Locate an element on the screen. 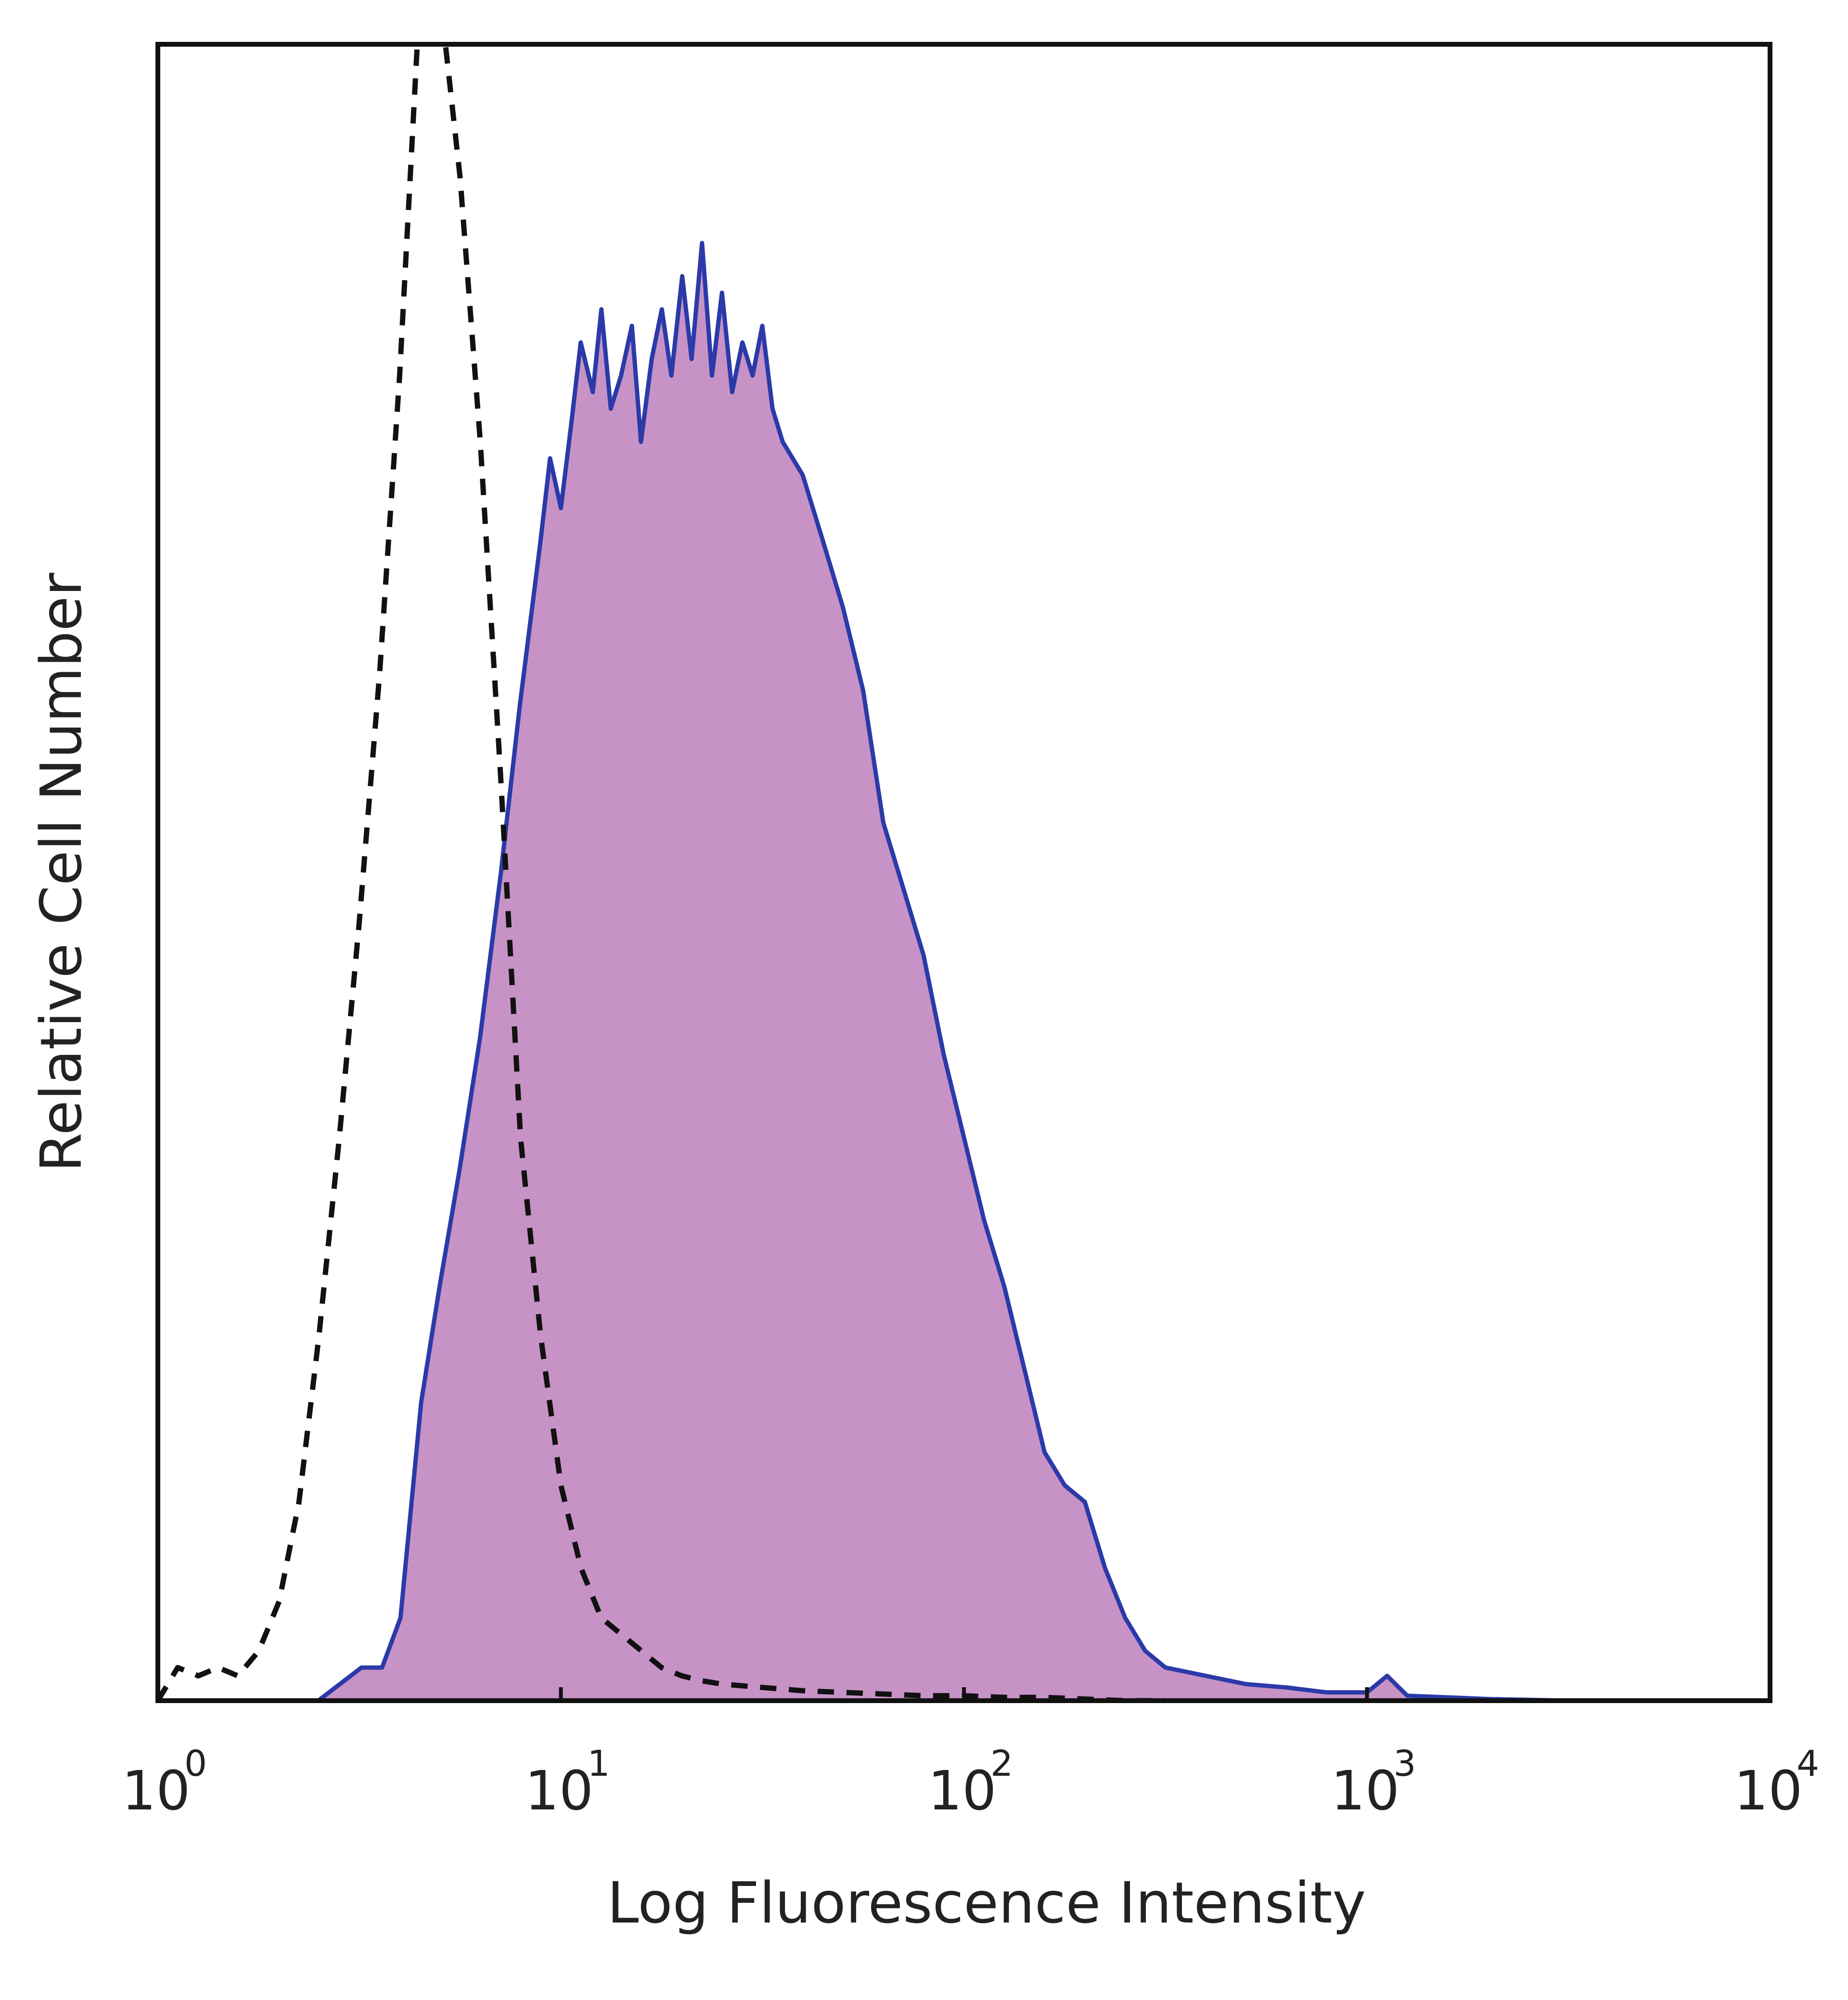 This screenshot has height=2000, width=1848. x-tick-exponent: 1 is located at coordinates (599, 1763).